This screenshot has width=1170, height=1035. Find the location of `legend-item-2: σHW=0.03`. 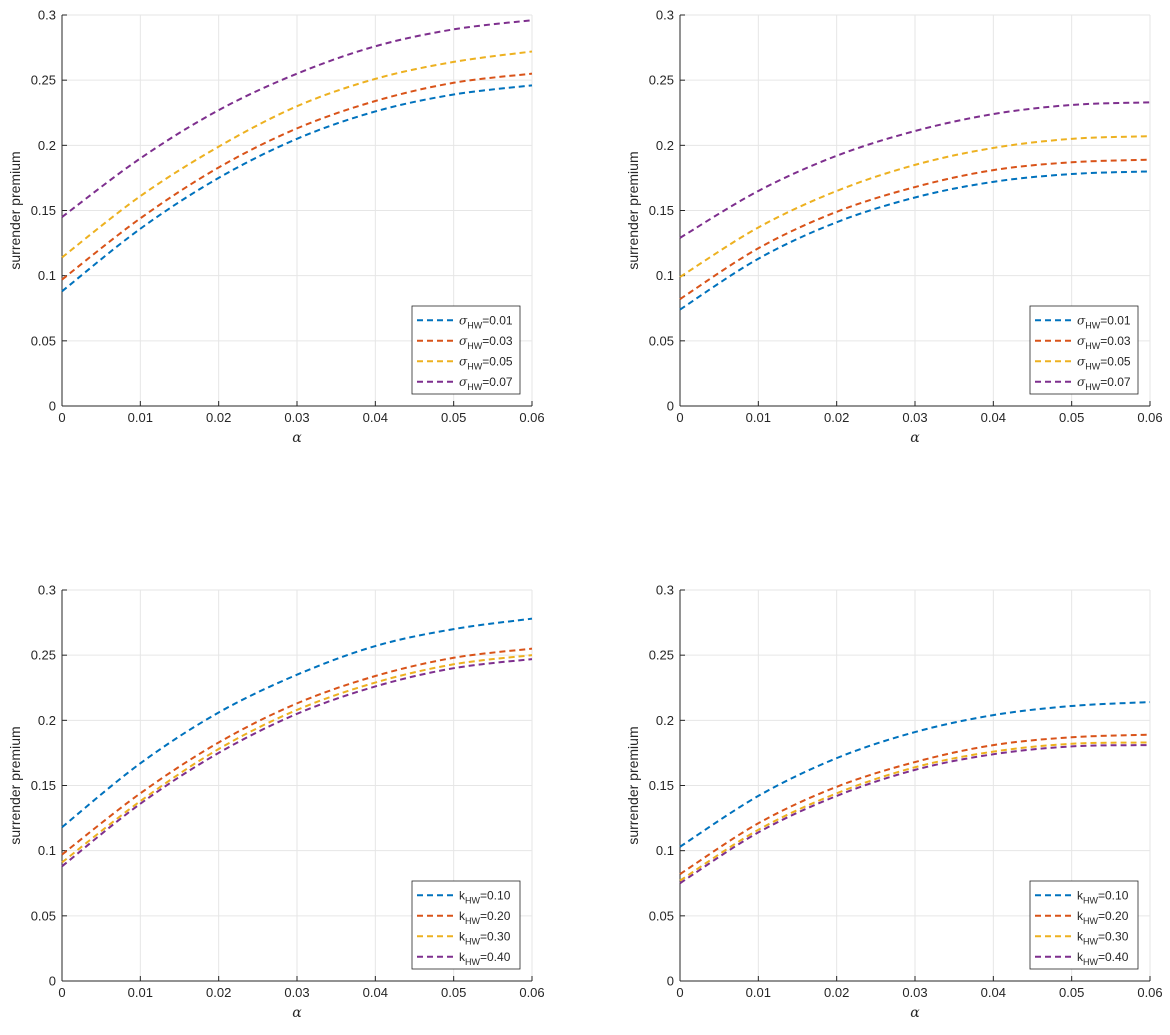

legend-item-2: σHW=0.03 is located at coordinates (1083, 342).